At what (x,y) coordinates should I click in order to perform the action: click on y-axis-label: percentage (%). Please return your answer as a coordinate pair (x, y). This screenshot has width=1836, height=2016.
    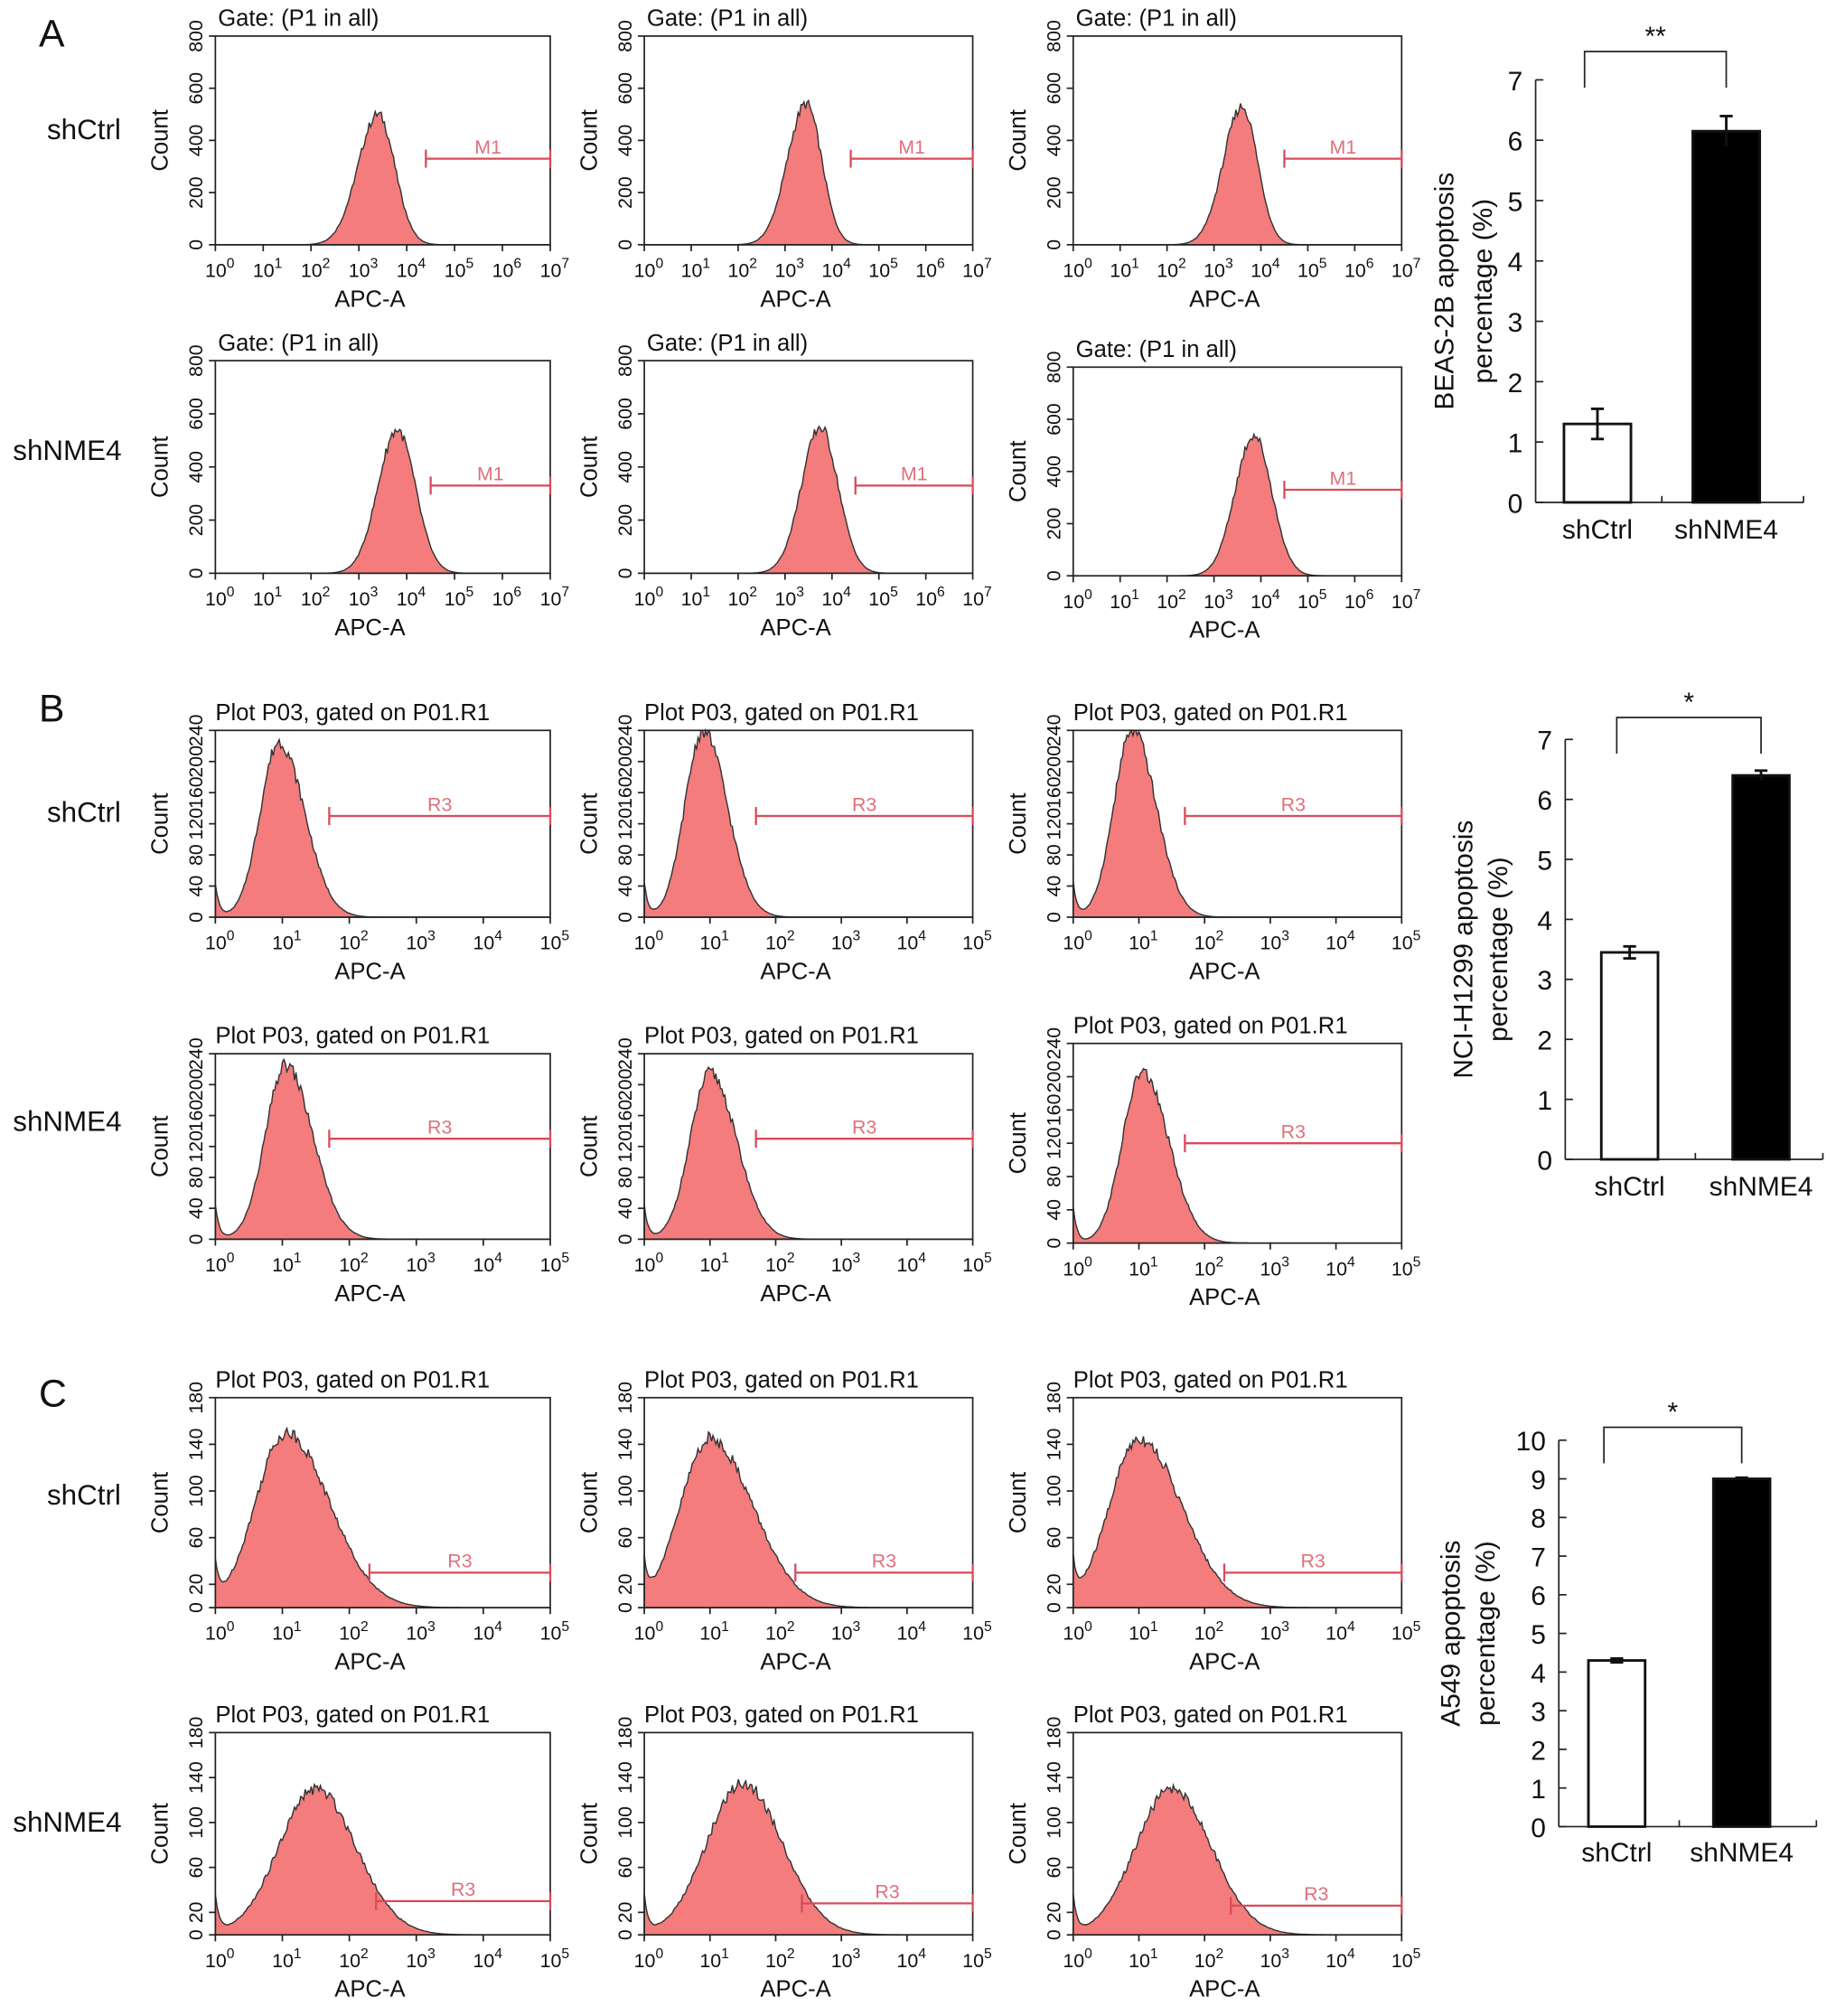
    Looking at the image, I should click on (1498, 950).